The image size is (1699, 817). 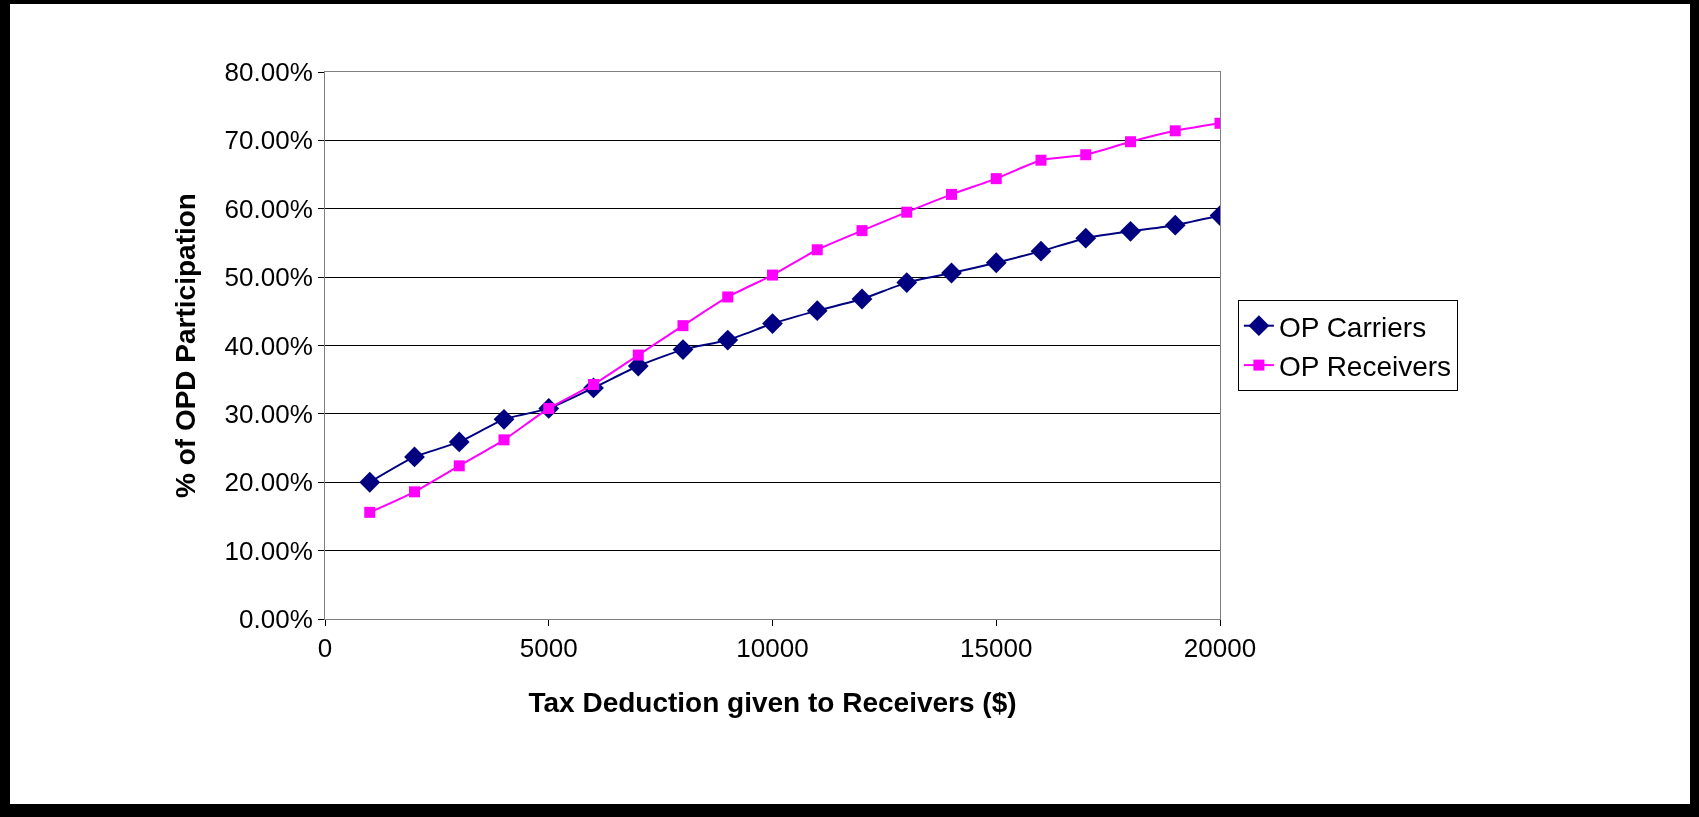 What do you see at coordinates (268, 72) in the screenshot?
I see `y-tick-label: 80.00%` at bounding box center [268, 72].